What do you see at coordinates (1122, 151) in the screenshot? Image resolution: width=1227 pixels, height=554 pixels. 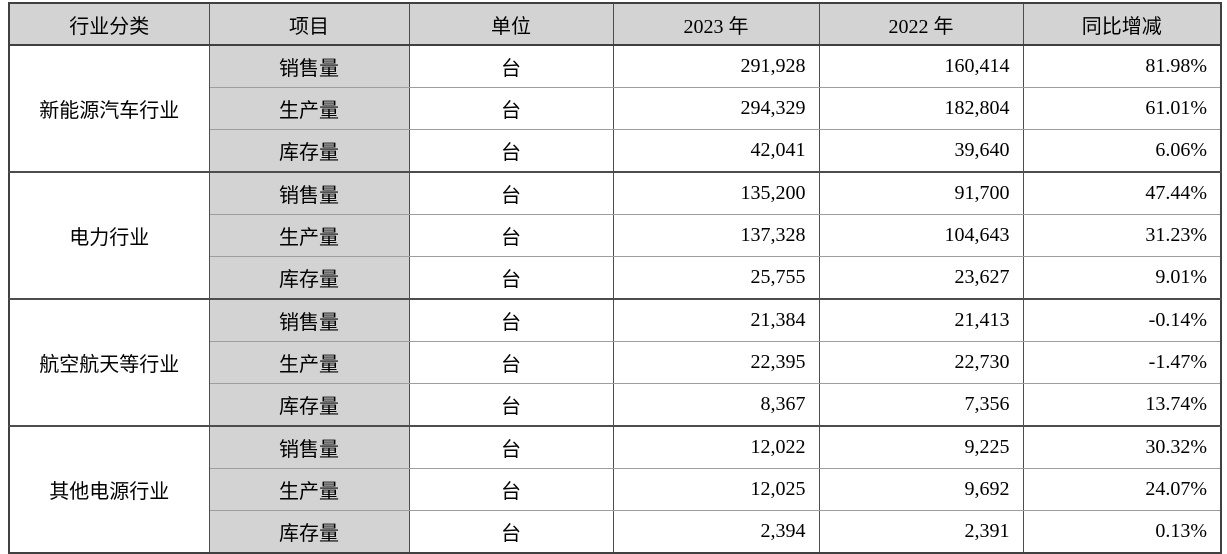 I see `yoy-cell: 6.06%` at bounding box center [1122, 151].